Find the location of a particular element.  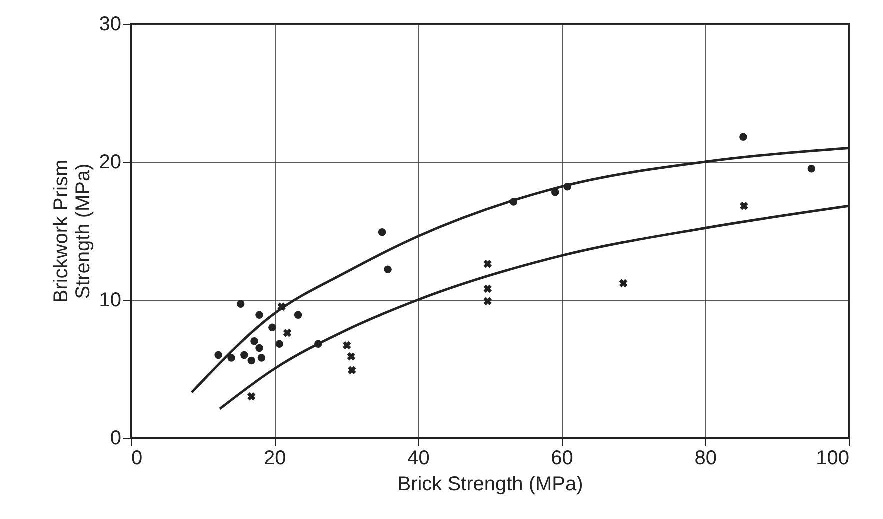

x-tick-label: 60 is located at coordinates (562, 459).